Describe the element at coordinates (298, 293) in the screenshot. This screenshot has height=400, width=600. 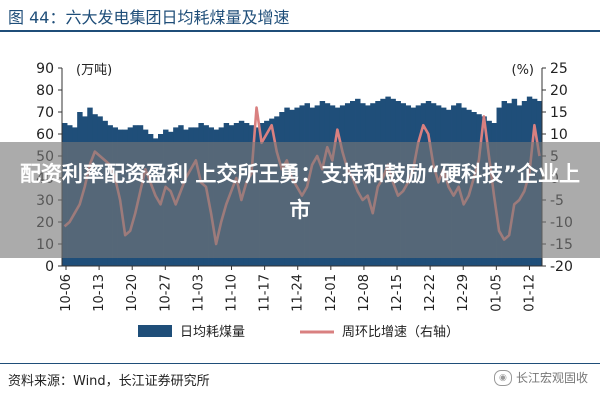
I see `x-tick-label: 11-24` at that location.